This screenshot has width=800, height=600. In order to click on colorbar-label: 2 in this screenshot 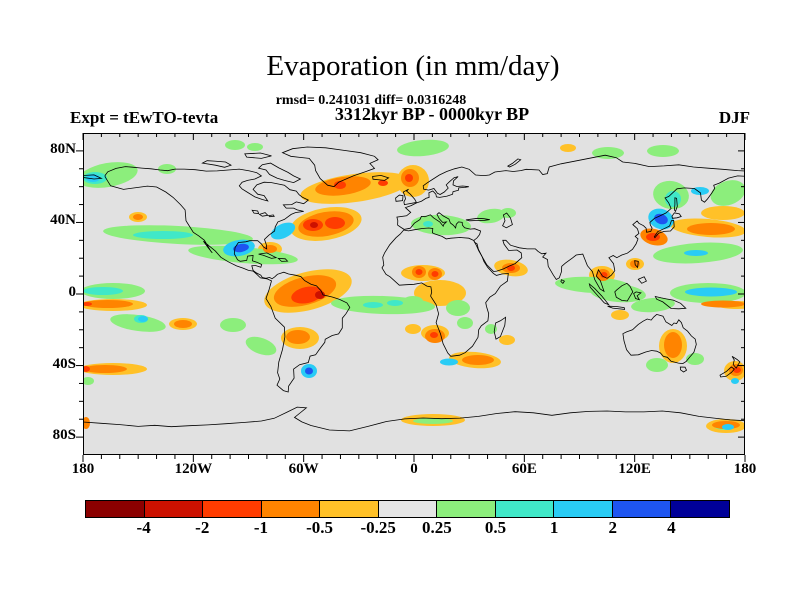, I will do `click(612, 527)`.